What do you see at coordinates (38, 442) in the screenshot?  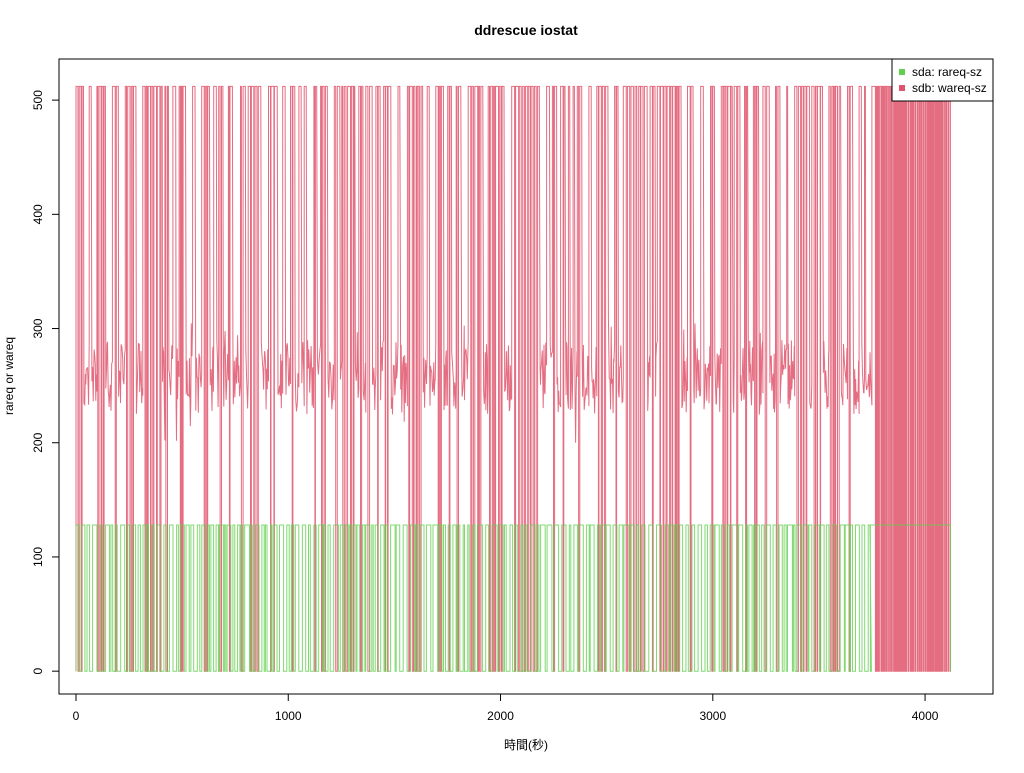 I see `y-tick-label: 200` at bounding box center [38, 442].